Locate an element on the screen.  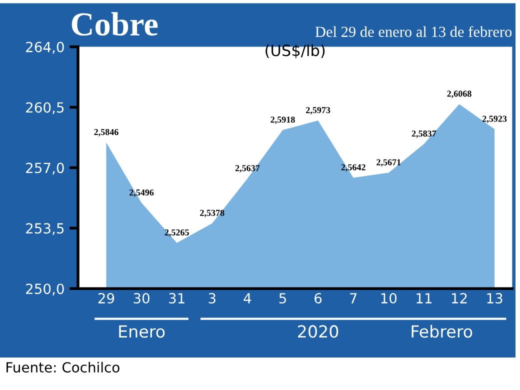
y-axis-title: (US$/lb) is located at coordinates (295, 51).